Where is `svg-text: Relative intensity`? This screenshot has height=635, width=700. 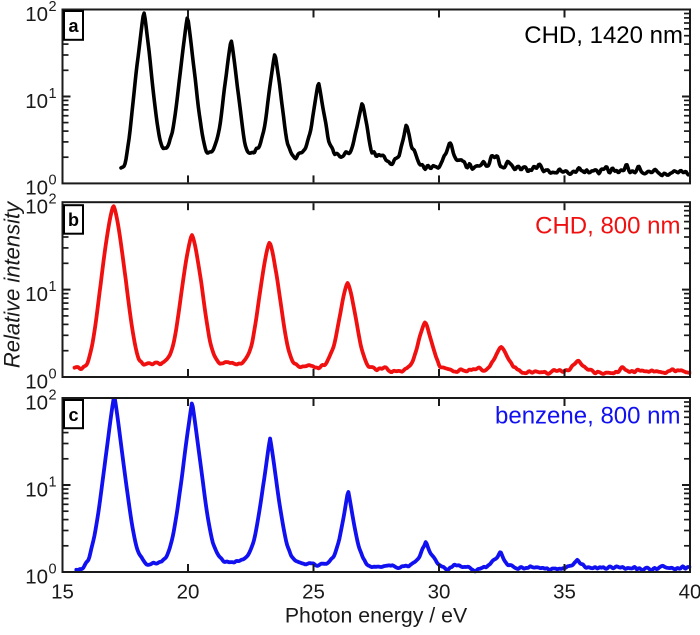
svg-text: Relative intensity is located at coordinates (12, 284).